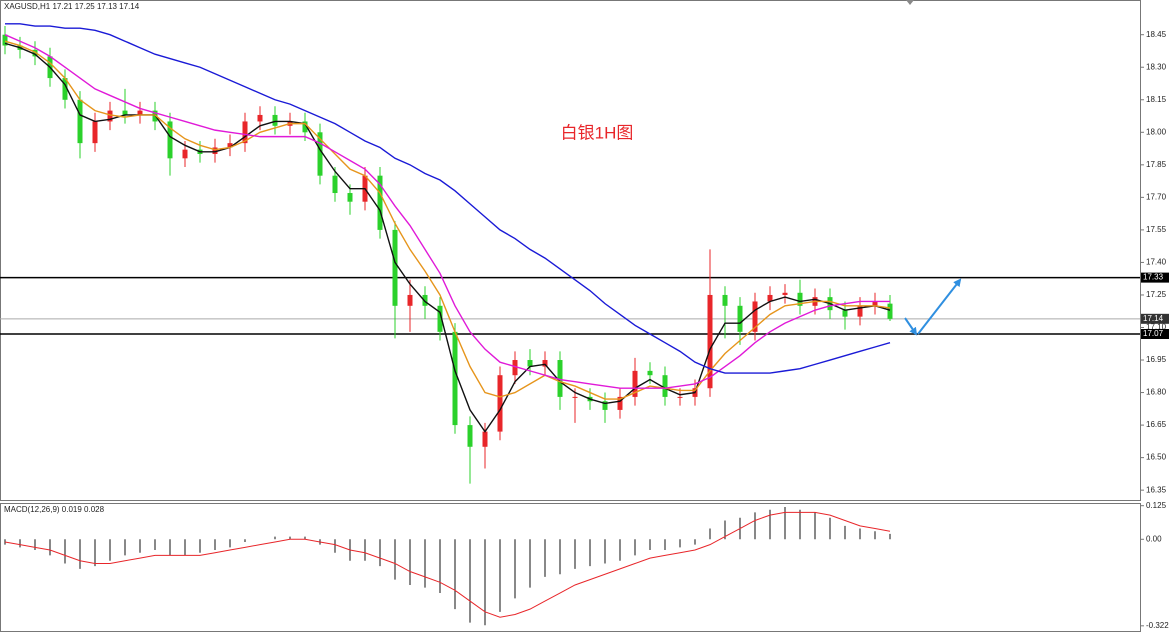 The image size is (1170, 640). I want to click on macd-header: MACD(12,26,9) 0.019 0.028, so click(54, 509).